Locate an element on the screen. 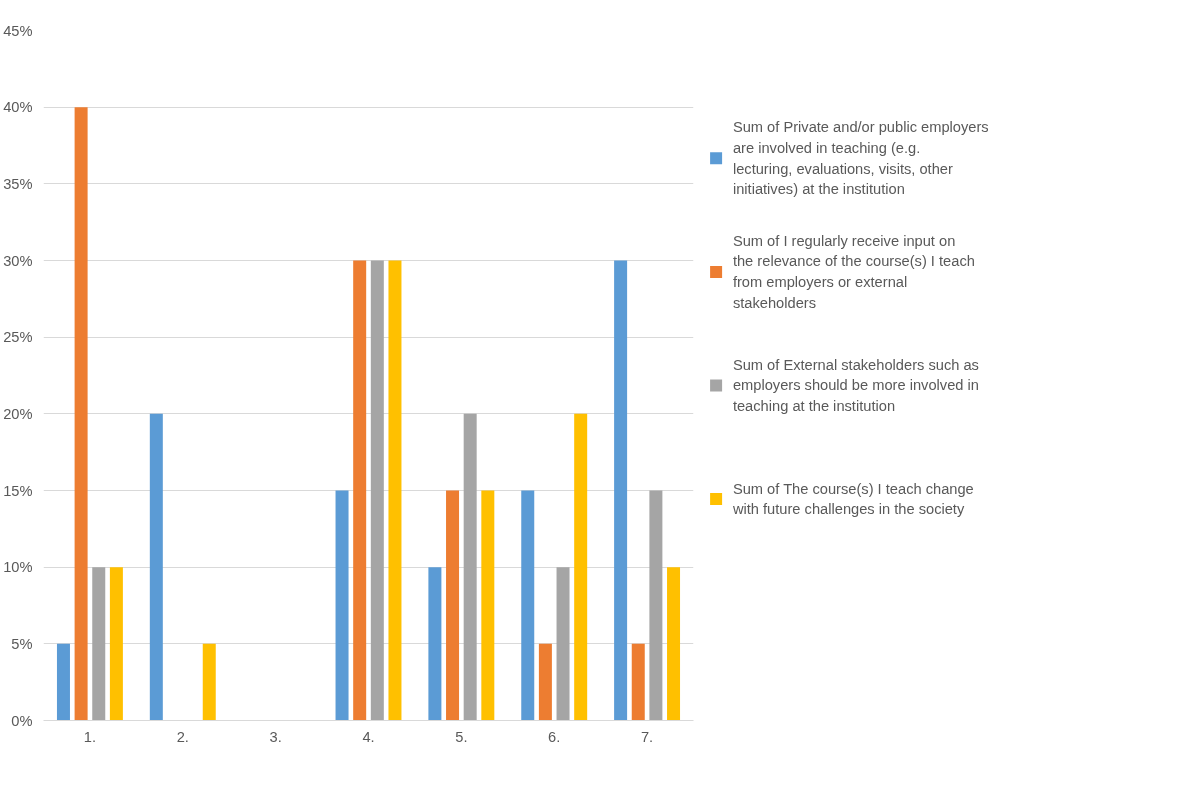  y-tick-label: 30% is located at coordinates (18, 260).